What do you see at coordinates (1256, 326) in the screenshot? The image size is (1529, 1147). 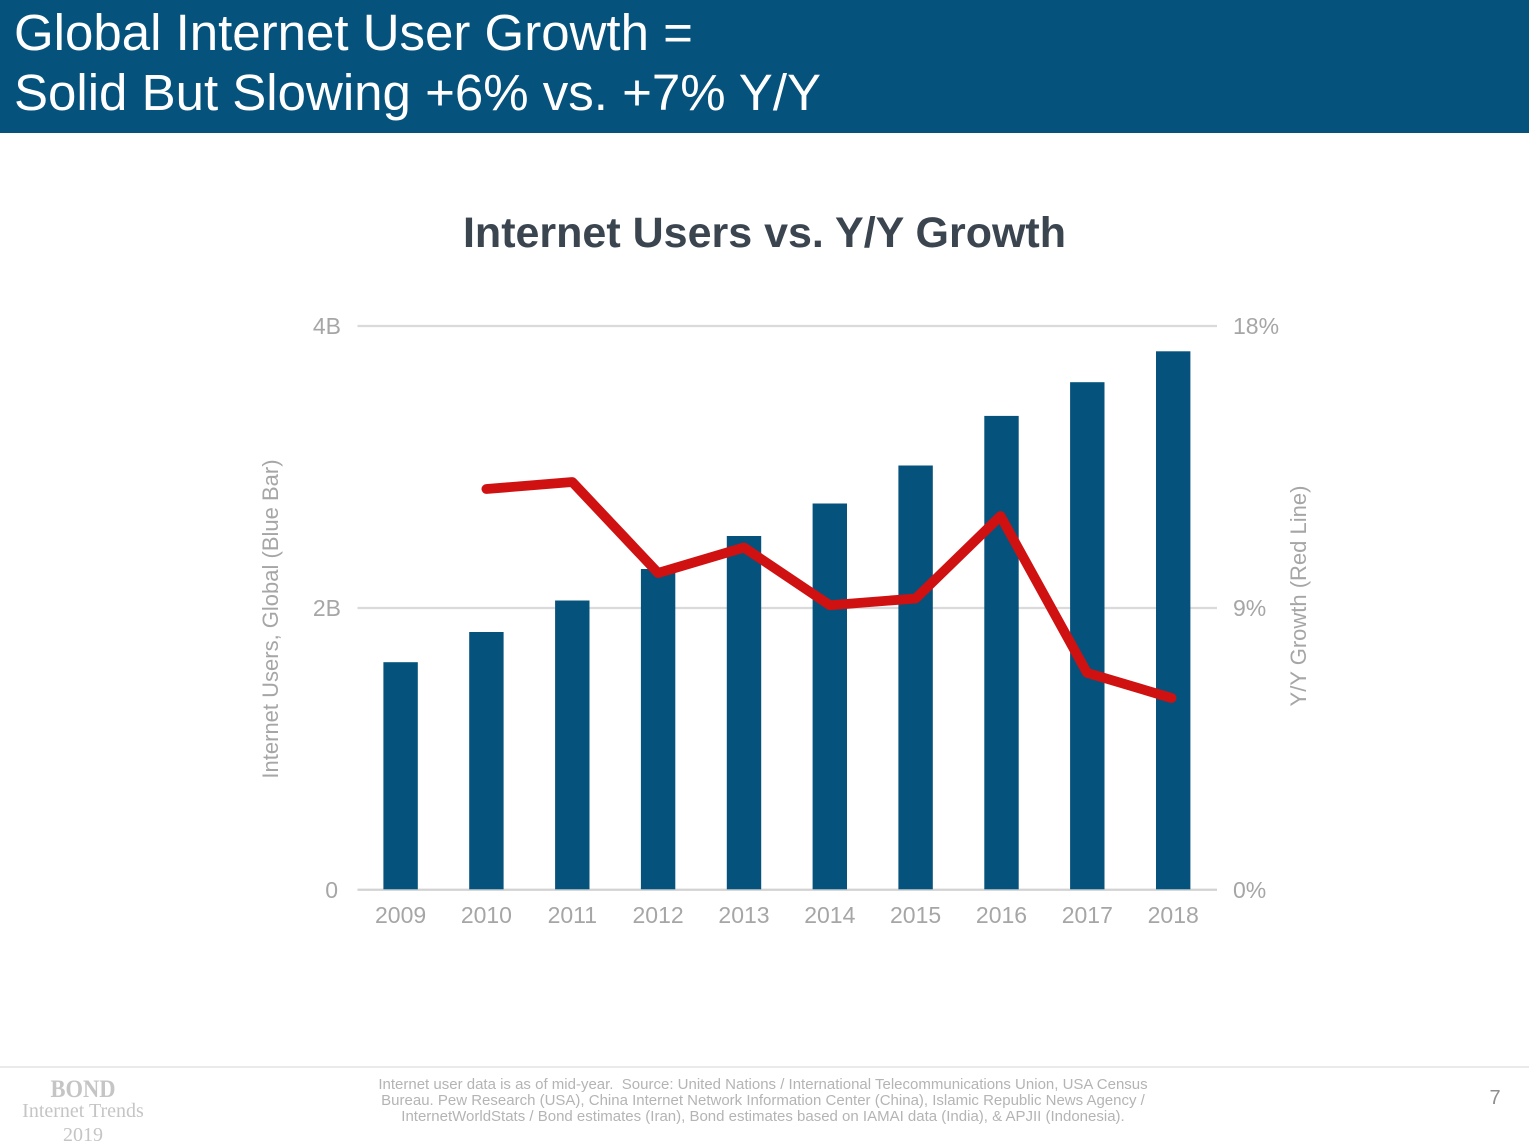 I see `svg-text: 18%` at bounding box center [1256, 326].